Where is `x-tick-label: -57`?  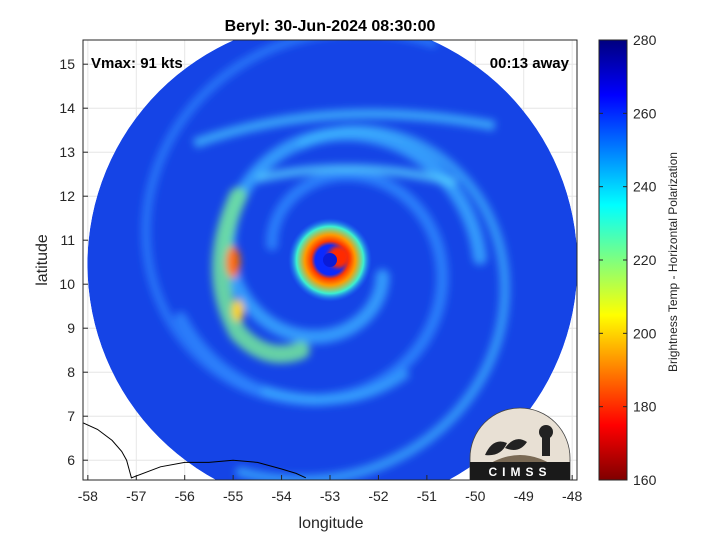
x-tick-label: -57 is located at coordinates (136, 496).